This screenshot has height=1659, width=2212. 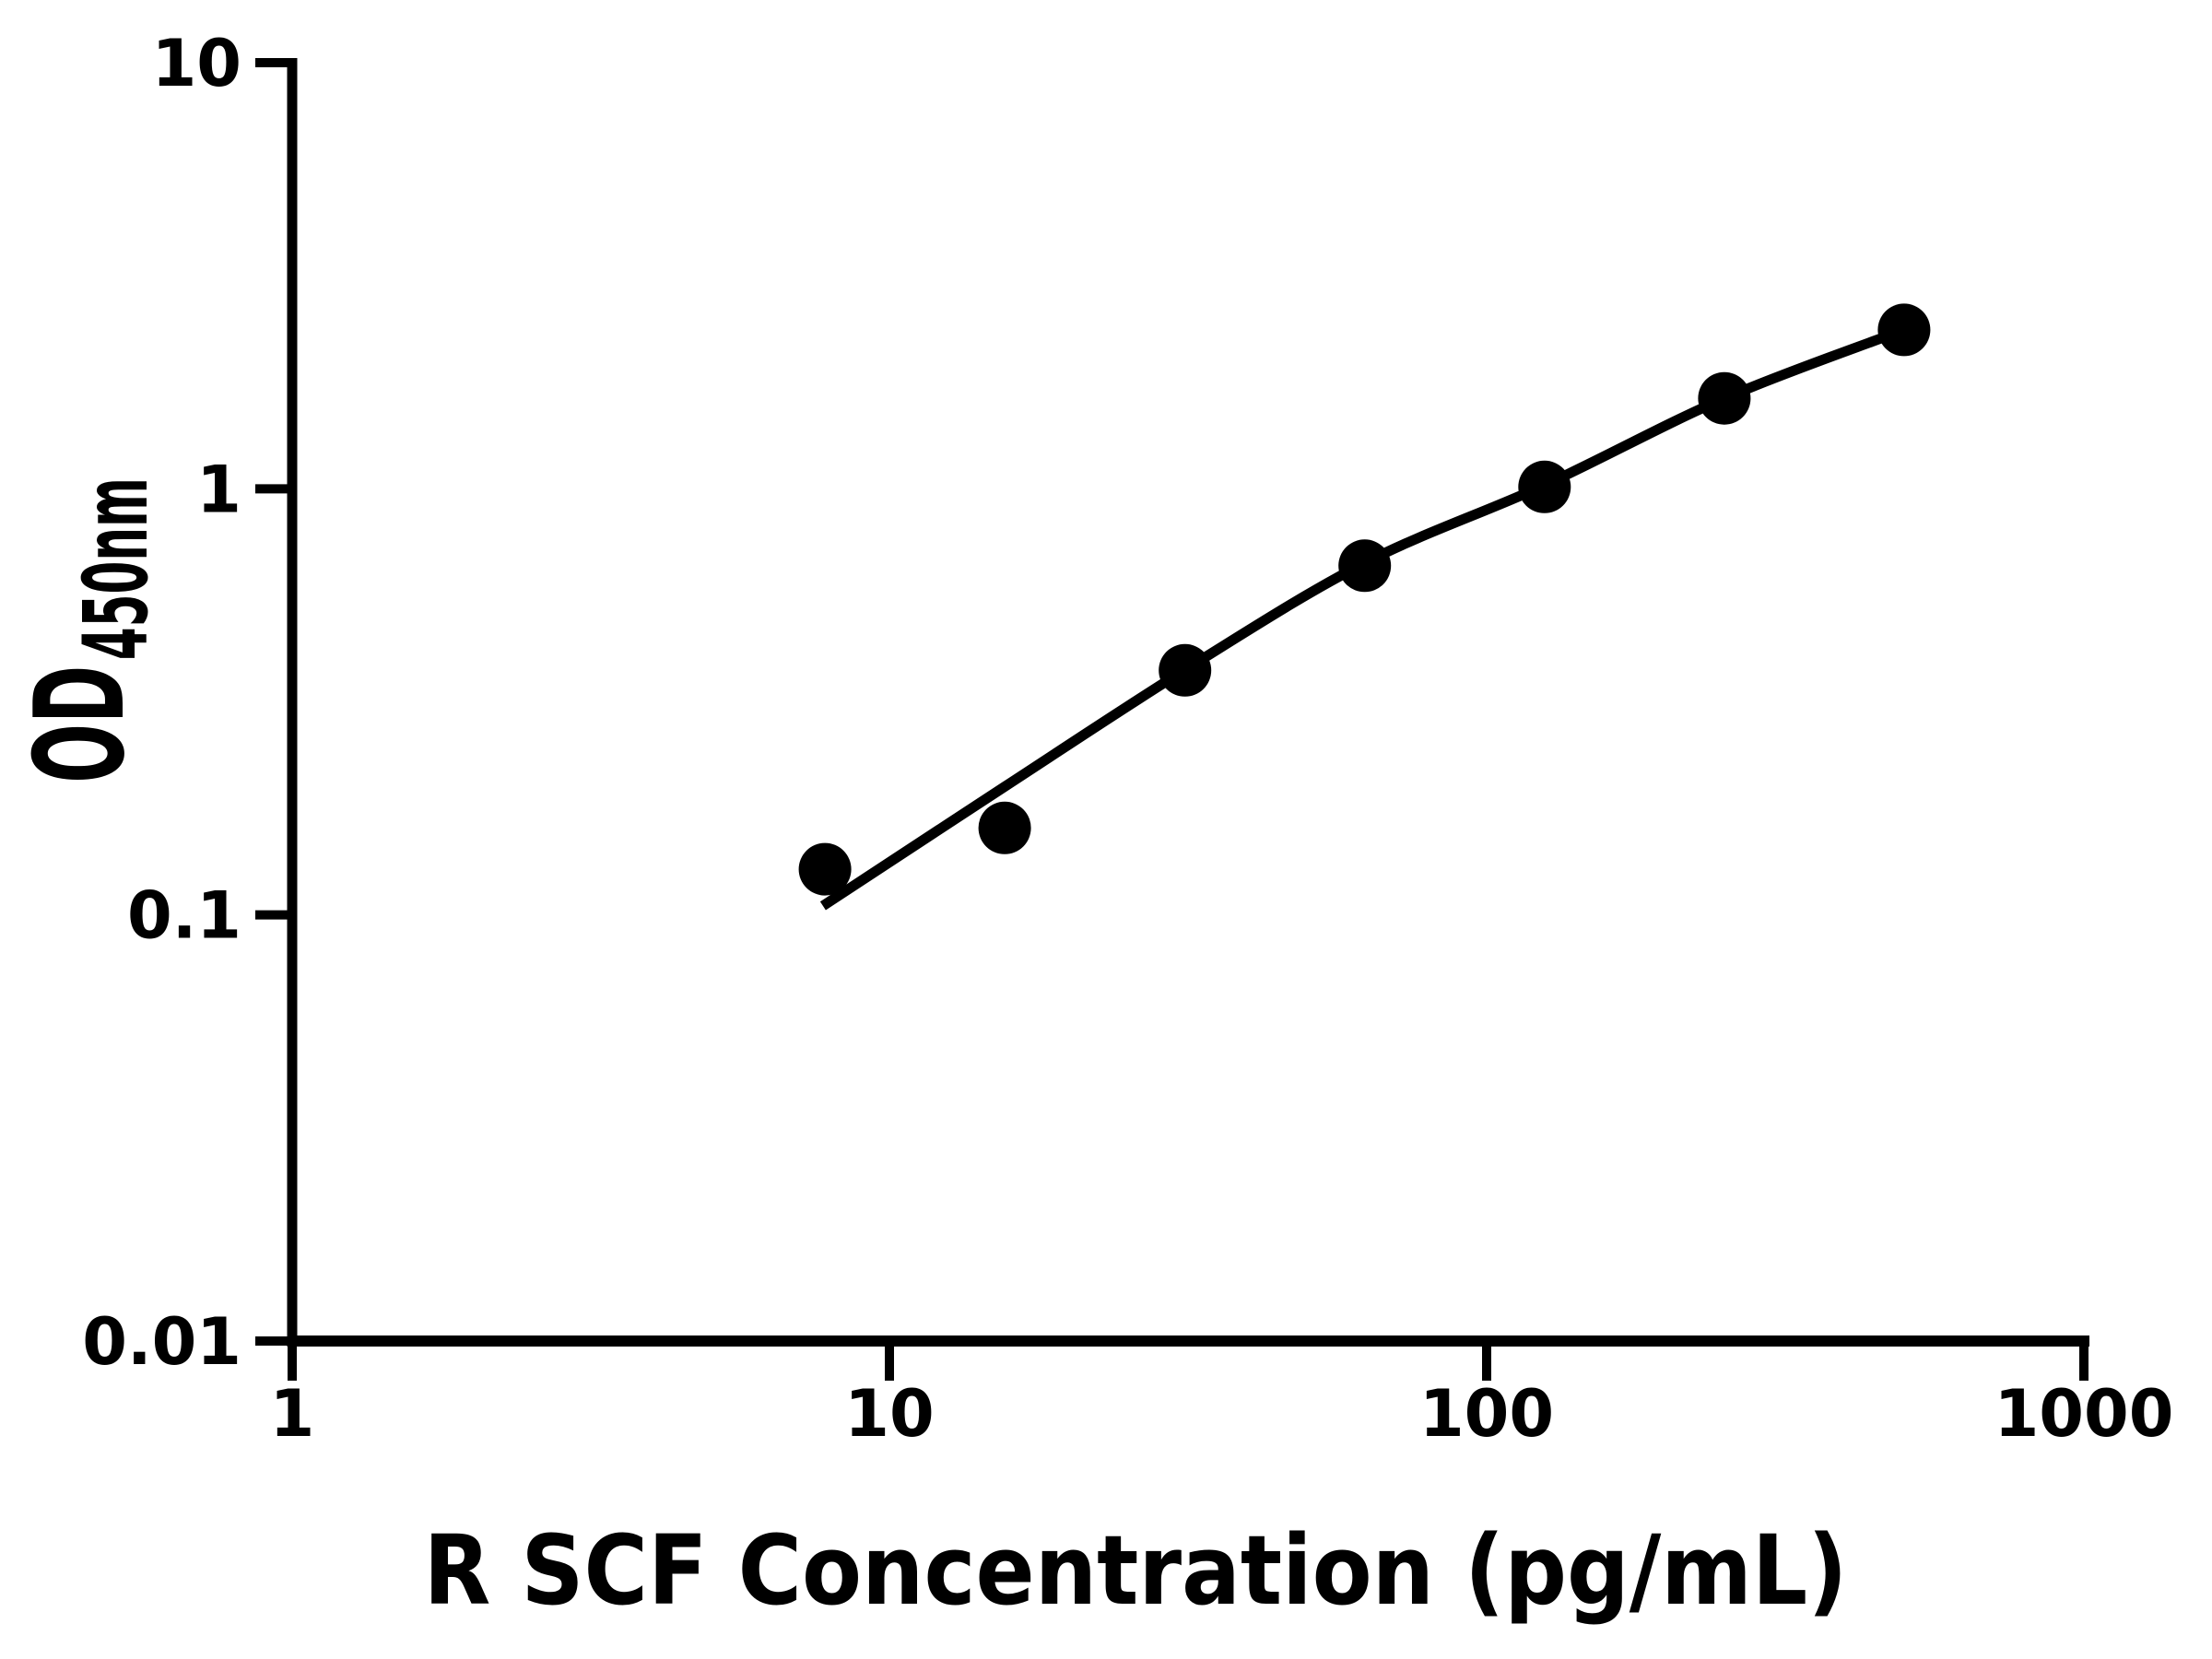 What do you see at coordinates (2084, 1414) in the screenshot?
I see `x-tick-label: 1000` at bounding box center [2084, 1414].